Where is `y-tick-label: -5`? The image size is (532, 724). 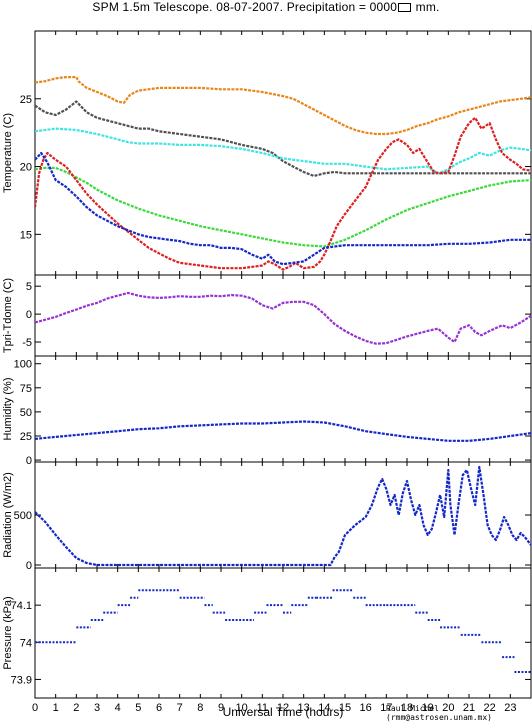 y-tick-label: -5 is located at coordinates (27, 343).